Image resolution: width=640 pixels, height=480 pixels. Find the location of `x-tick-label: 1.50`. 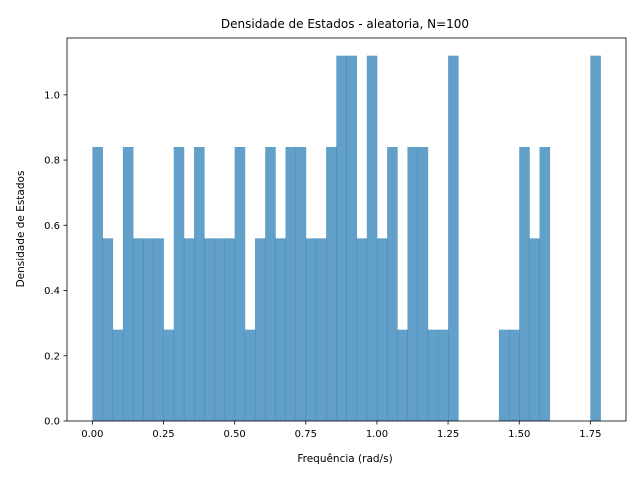

x-tick-label: 1.50 is located at coordinates (519, 434).